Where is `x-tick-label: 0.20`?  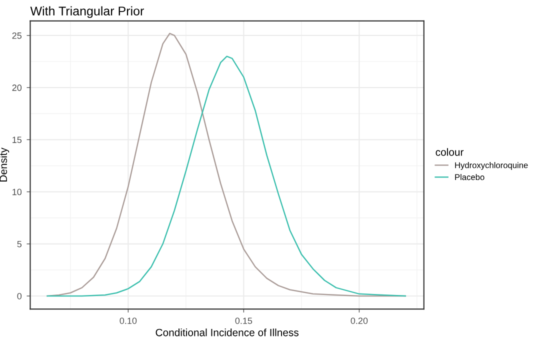
x-tick-label: 0.20 is located at coordinates (359, 321).